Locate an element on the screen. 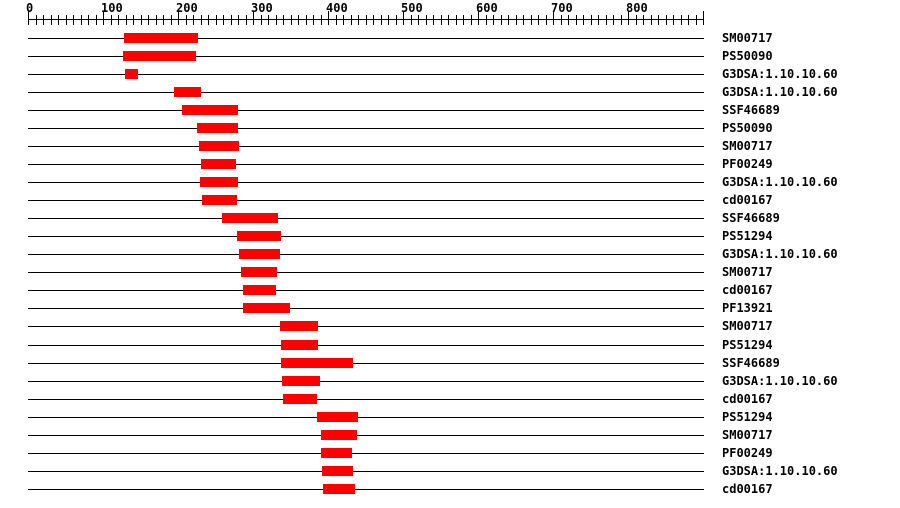 The height and width of the screenshot is (508, 900). ruler-tick-label: 700 is located at coordinates (562, 8).